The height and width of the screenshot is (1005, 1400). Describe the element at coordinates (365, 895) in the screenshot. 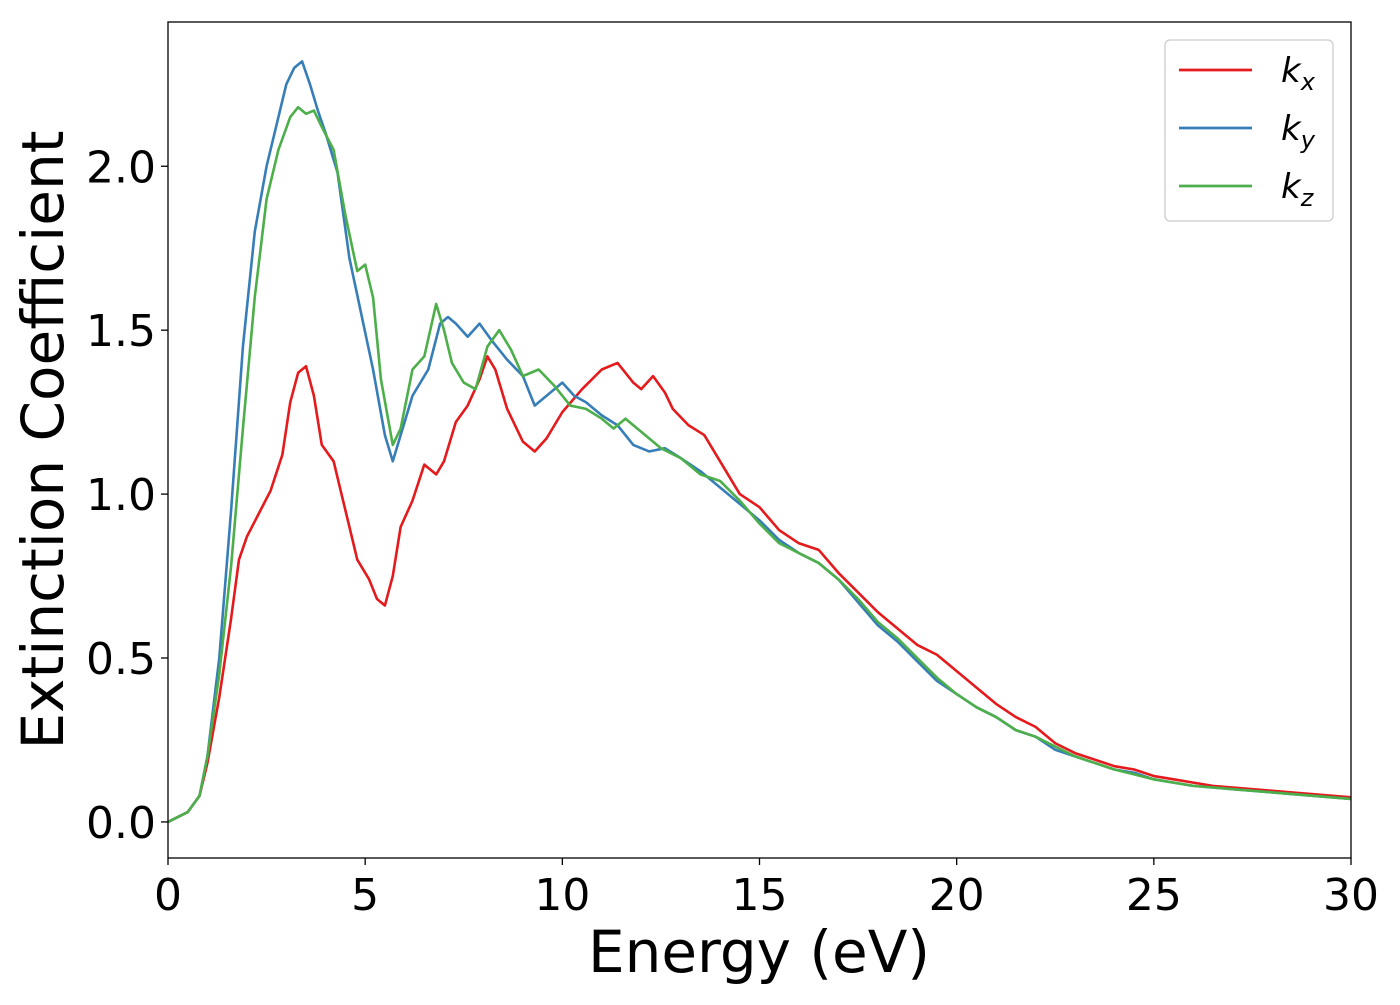

I see `x-tick-label: 5` at that location.